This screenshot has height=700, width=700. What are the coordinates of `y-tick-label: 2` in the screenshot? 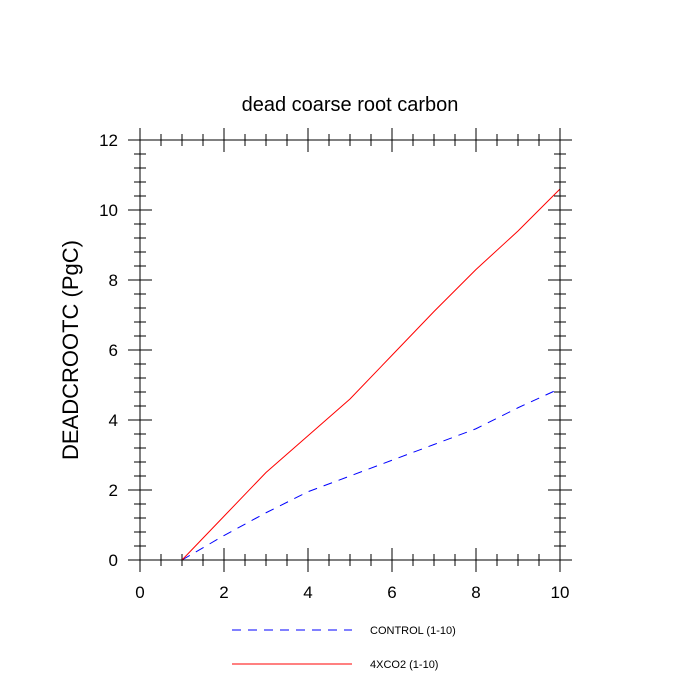 It's located at (113, 490).